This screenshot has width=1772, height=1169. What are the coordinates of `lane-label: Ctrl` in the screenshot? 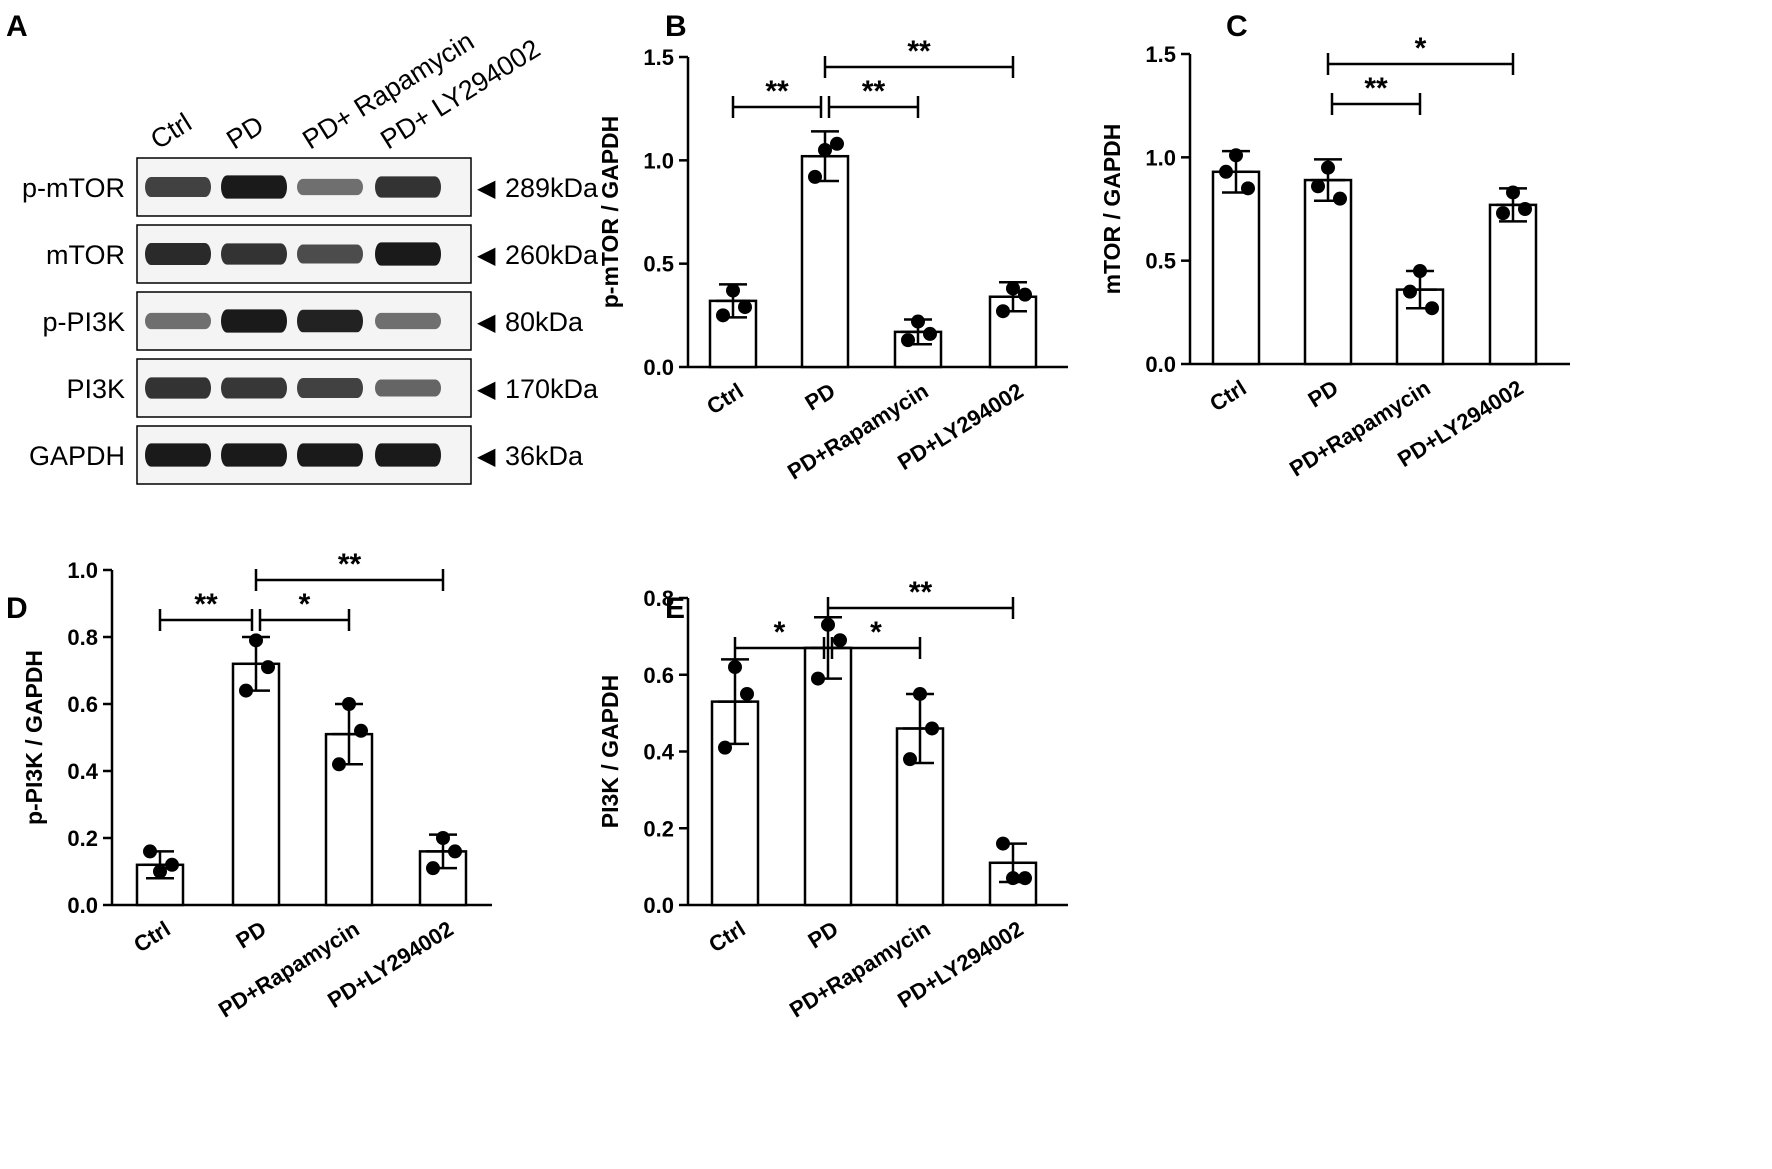 It's located at (171, 131).